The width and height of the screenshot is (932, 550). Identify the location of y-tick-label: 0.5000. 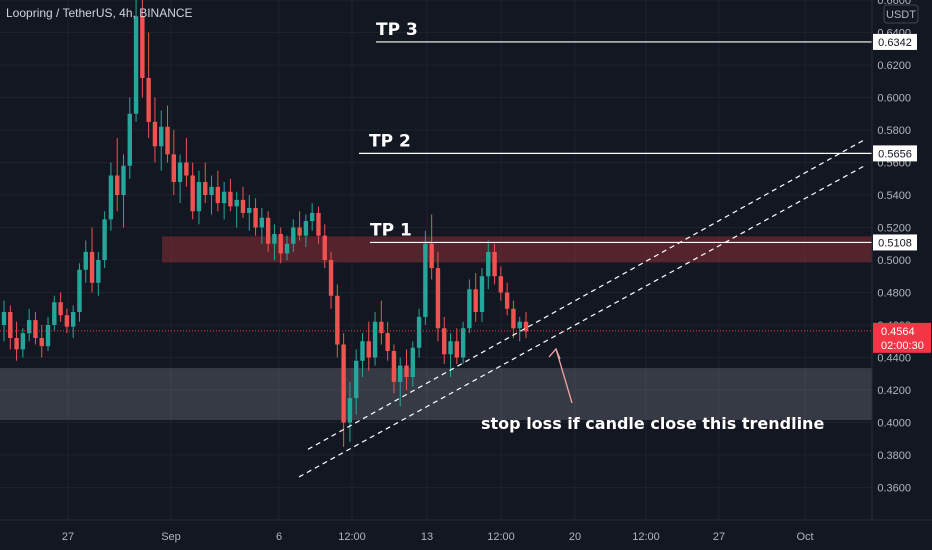
(894, 261).